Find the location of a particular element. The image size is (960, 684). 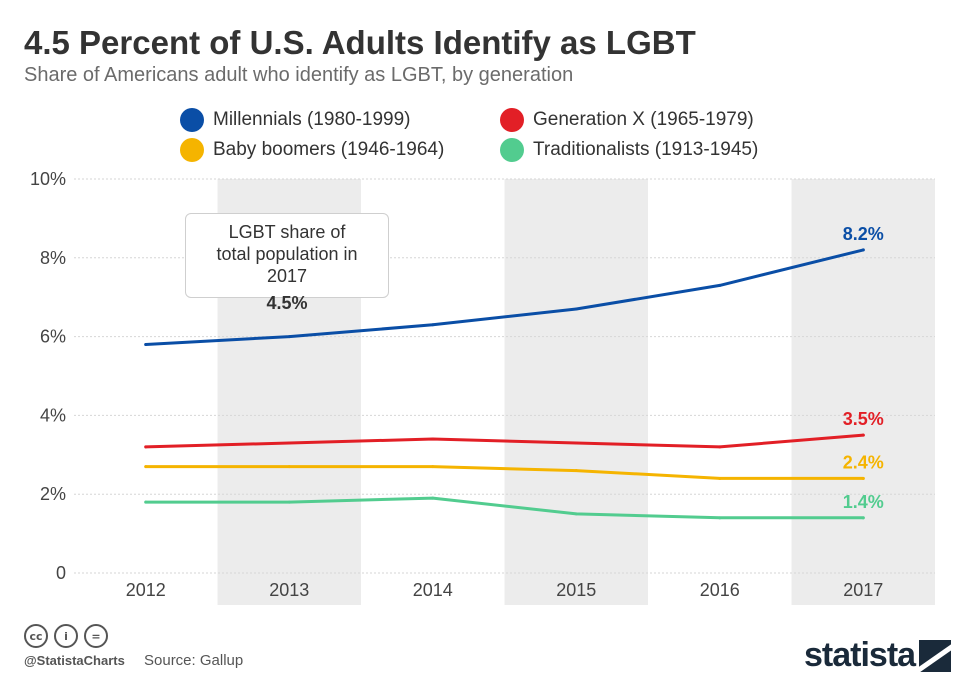

source-note: Source: Gallup is located at coordinates (194, 660).